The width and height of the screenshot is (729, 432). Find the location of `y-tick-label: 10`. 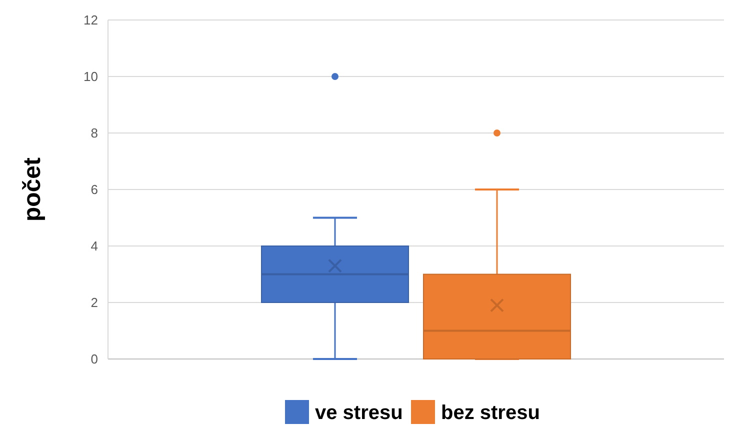

y-tick-label: 10 is located at coordinates (91, 76).